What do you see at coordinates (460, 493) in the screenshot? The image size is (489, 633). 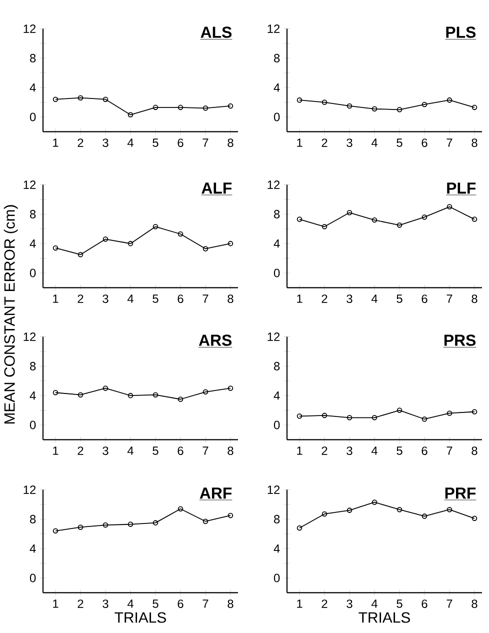 I see `chart-title: PRF` at bounding box center [460, 493].